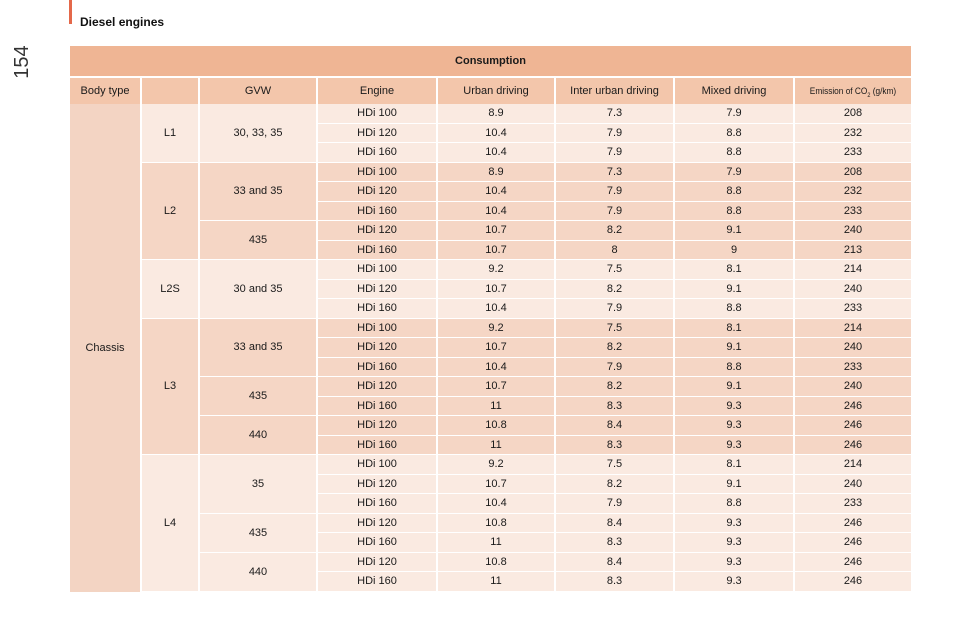 This screenshot has height=640, width=960. Describe the element at coordinates (884, 91) in the screenshot. I see `co2-unit: (g/km)` at that location.